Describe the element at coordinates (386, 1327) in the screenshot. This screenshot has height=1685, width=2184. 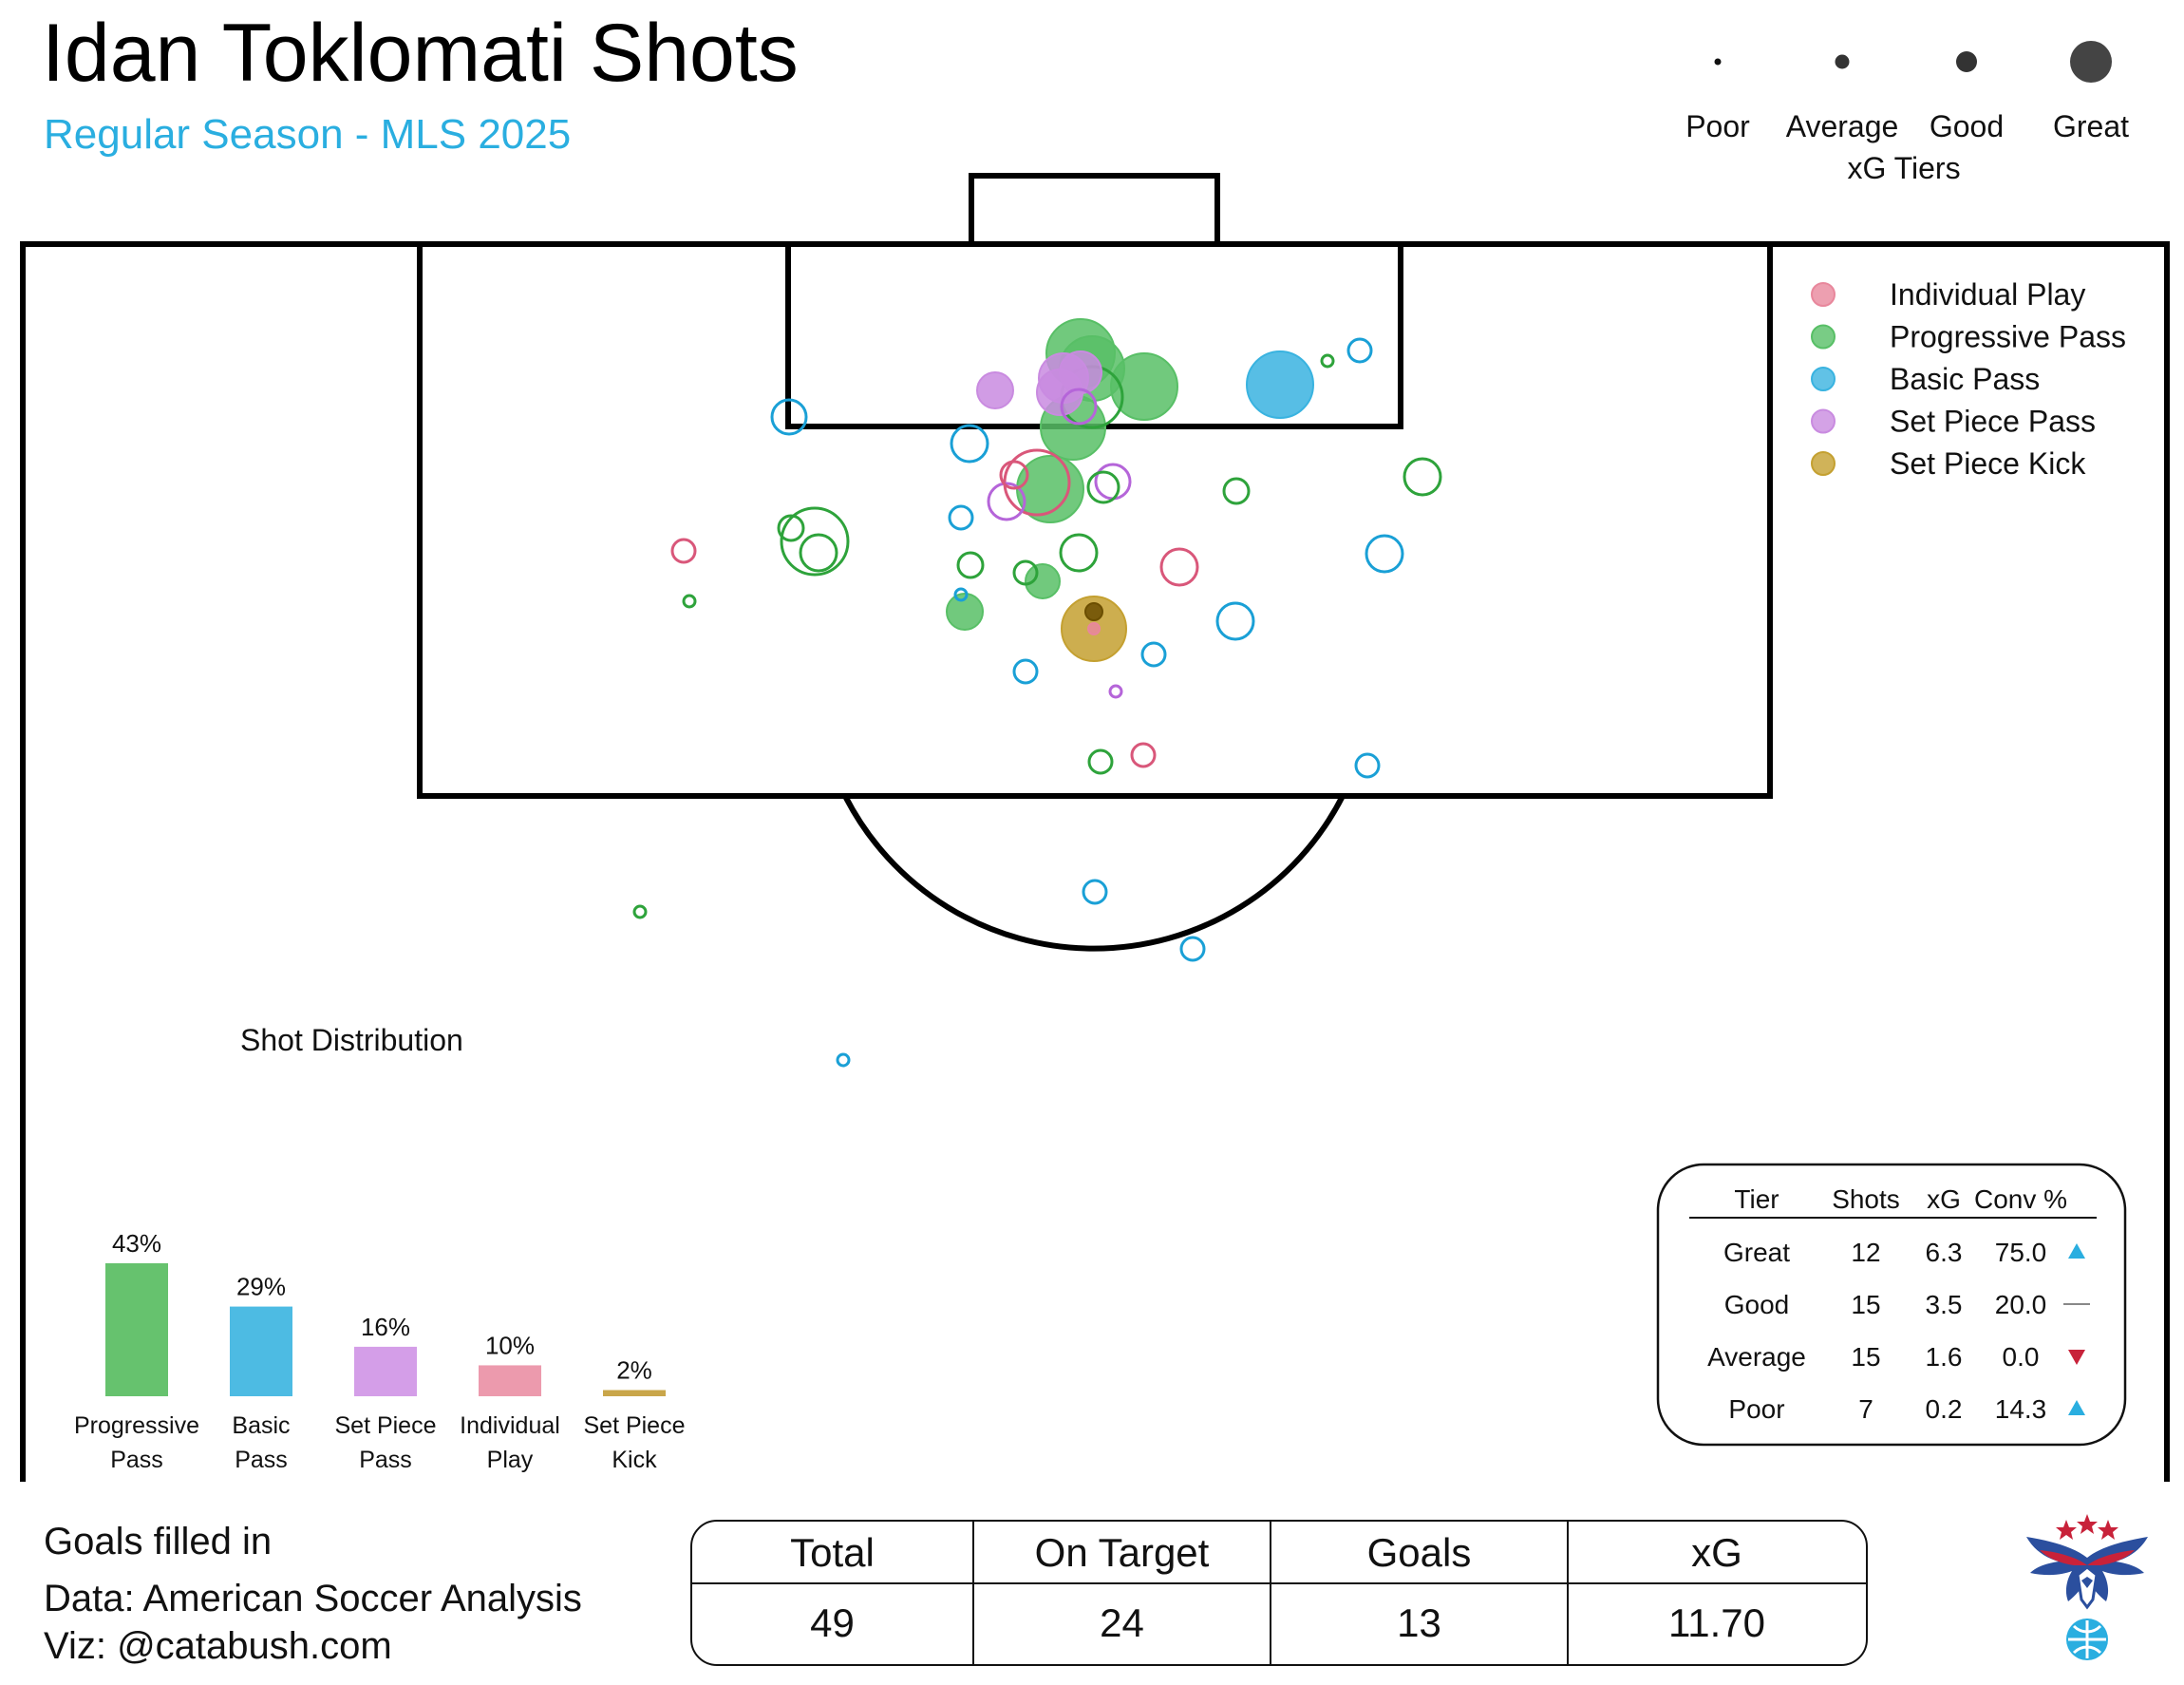
I see `distribution-bar-value: 16%` at that location.